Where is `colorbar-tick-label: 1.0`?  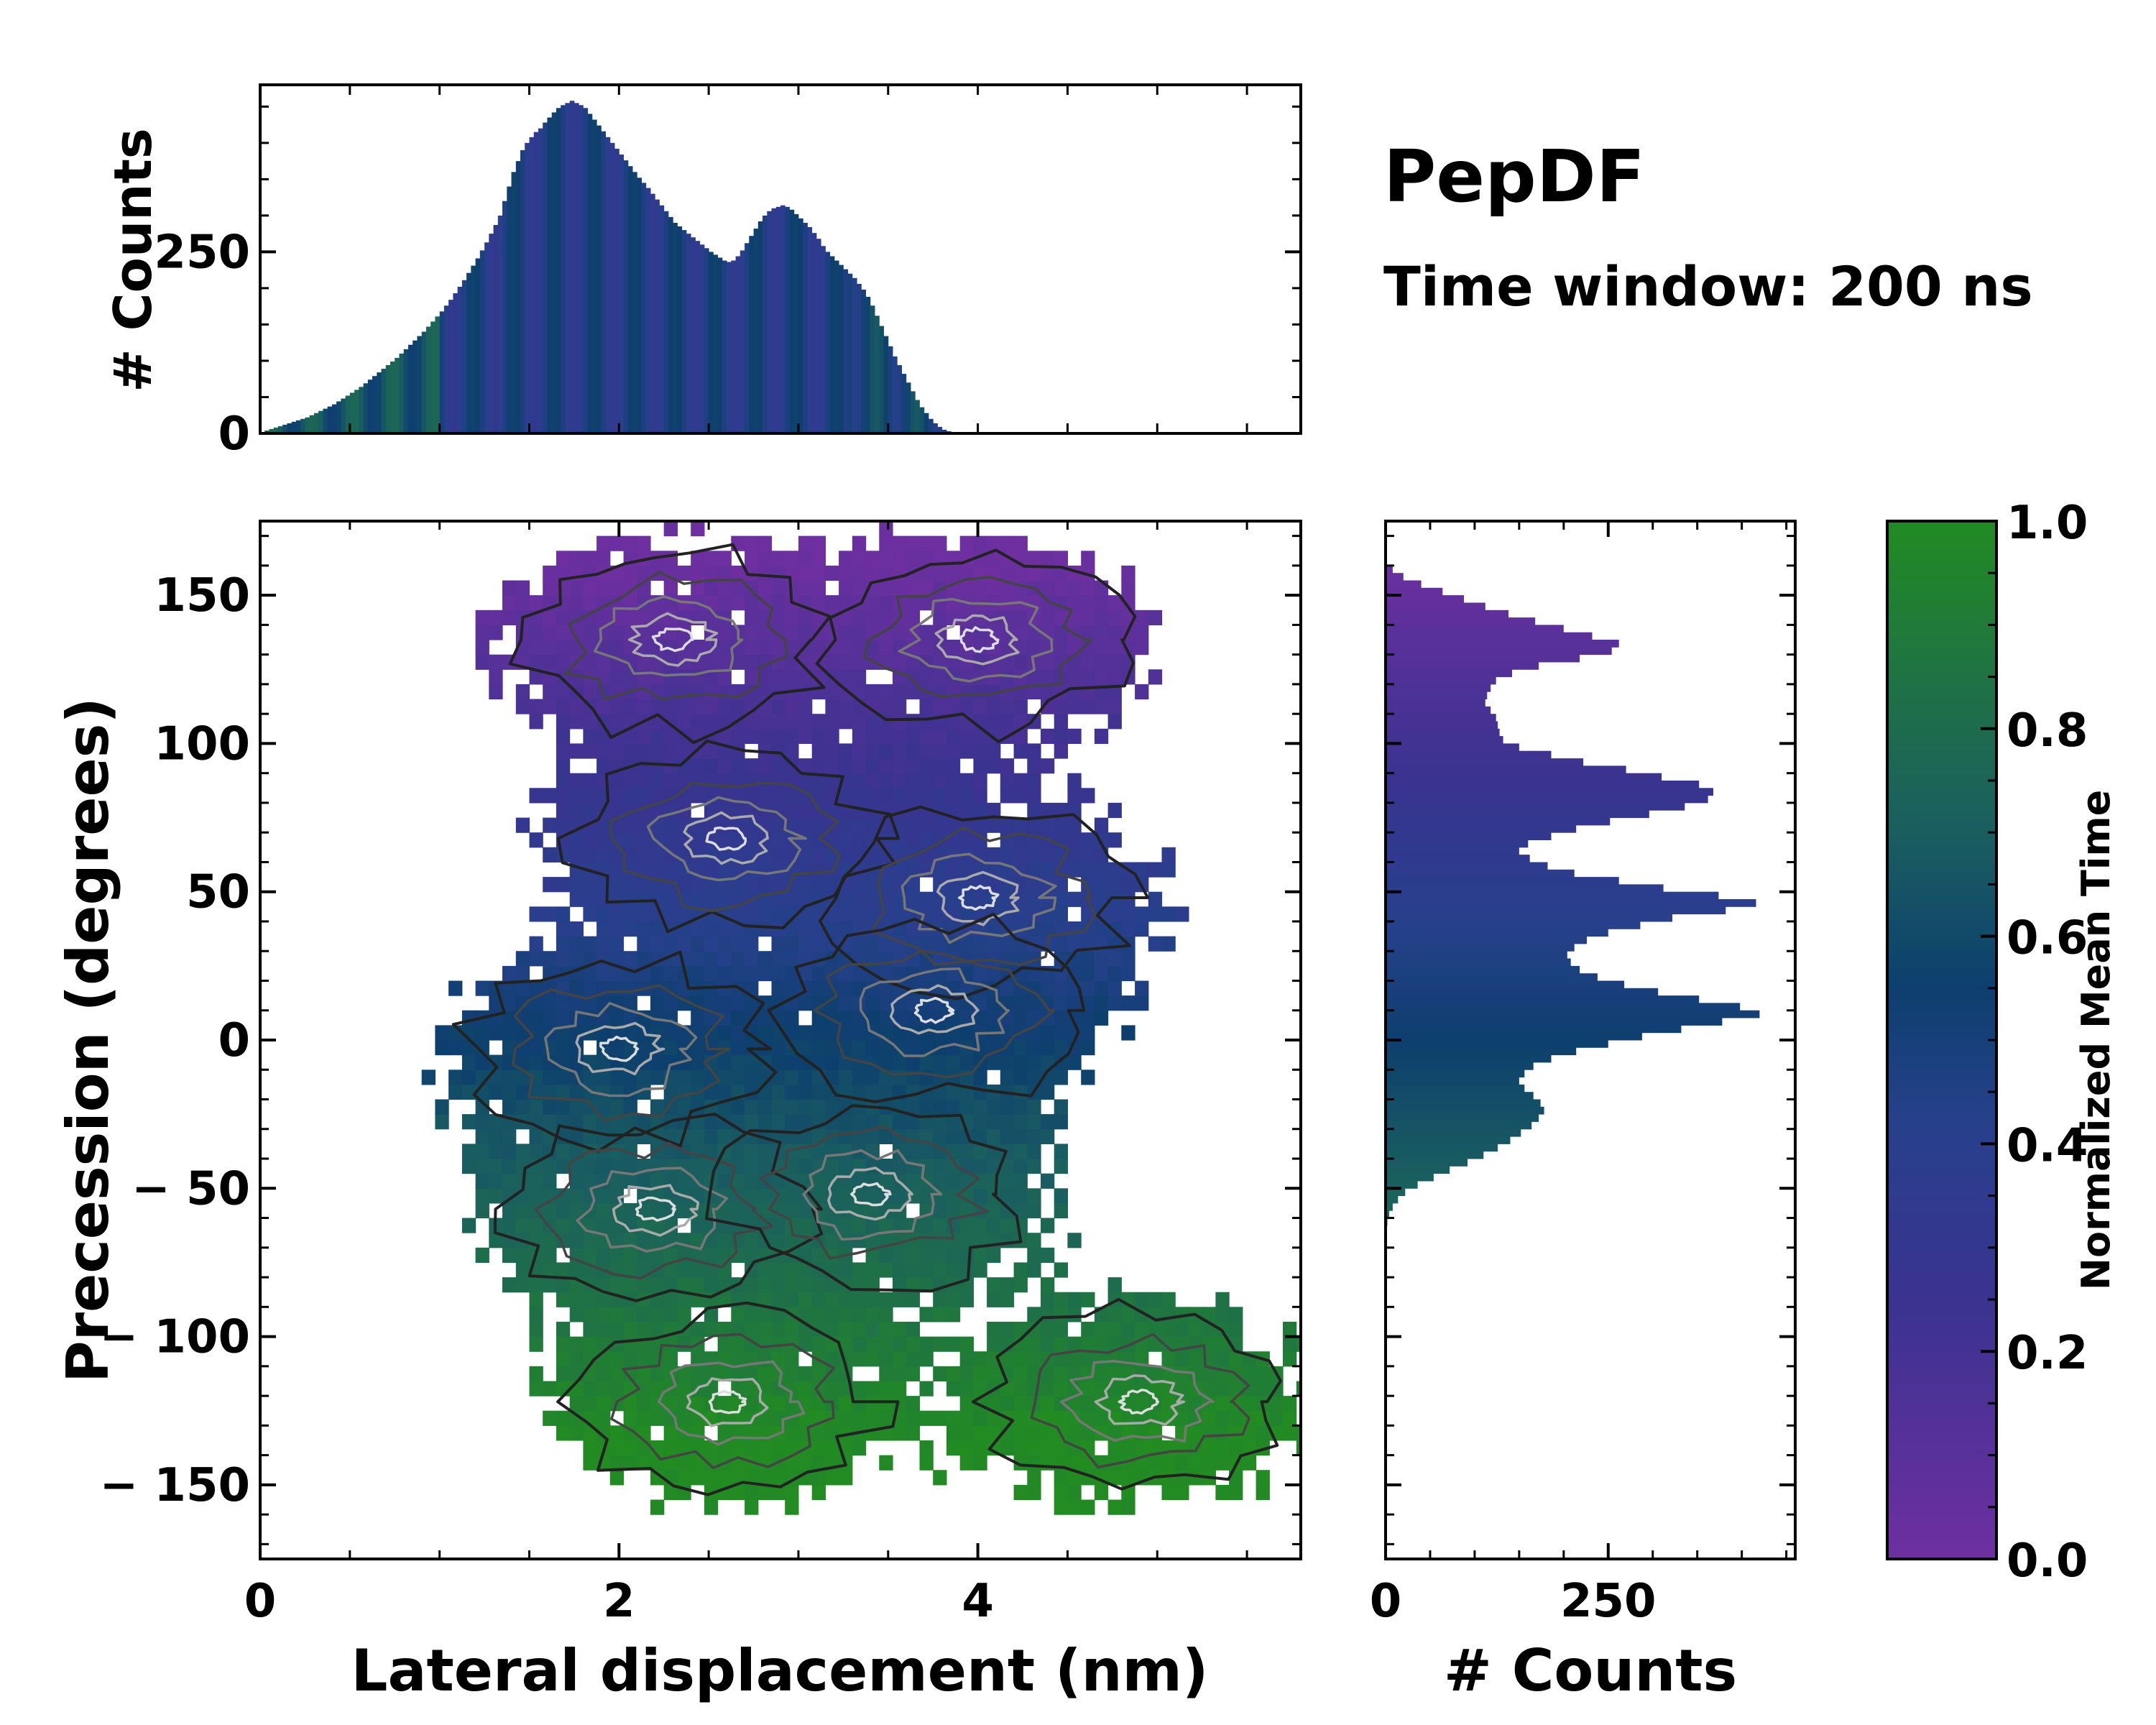
colorbar-tick-label: 1.0 is located at coordinates (2047, 523).